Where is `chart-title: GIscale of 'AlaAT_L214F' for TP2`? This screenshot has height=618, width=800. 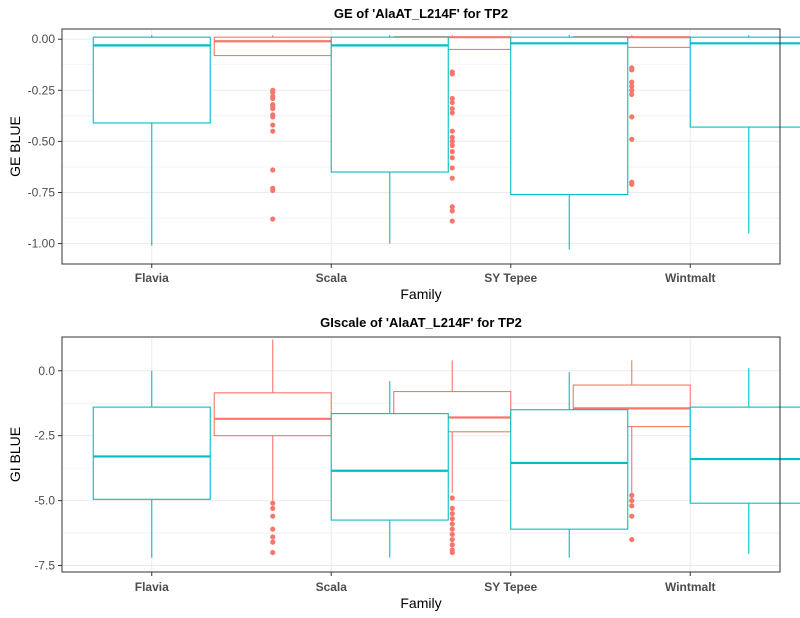 chart-title: GIscale of 'AlaAT_L214F' for TP2 is located at coordinates (421, 322).